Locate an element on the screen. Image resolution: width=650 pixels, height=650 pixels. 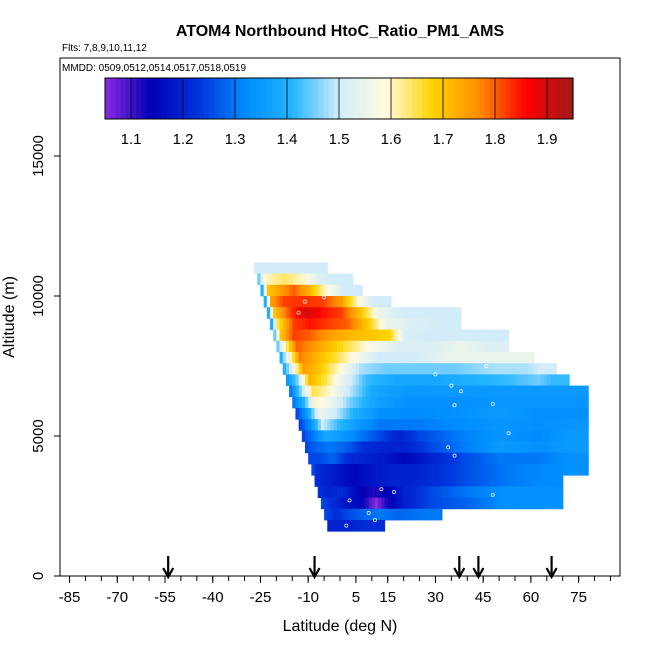
dates-note: MMDD: 0509,0512,0514,0517,0518,0519 is located at coordinates (154, 68).